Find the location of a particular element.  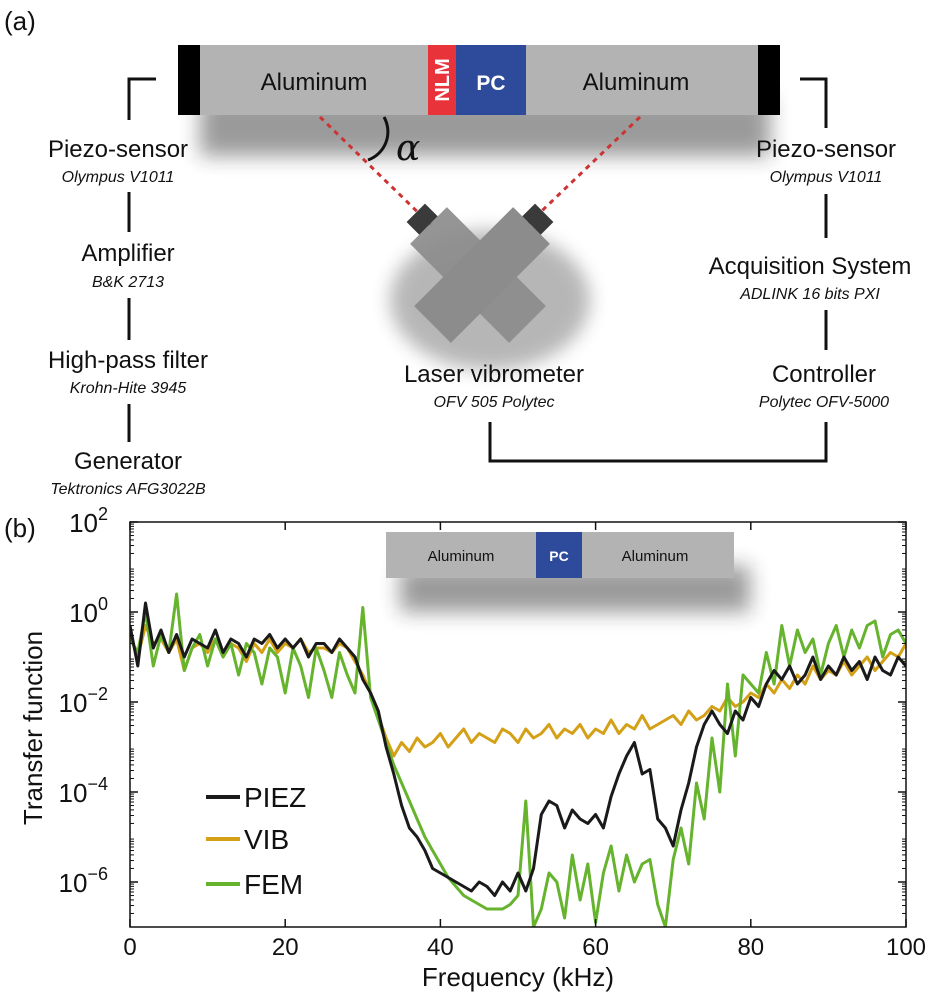

right-clamp is located at coordinates (769, 80).